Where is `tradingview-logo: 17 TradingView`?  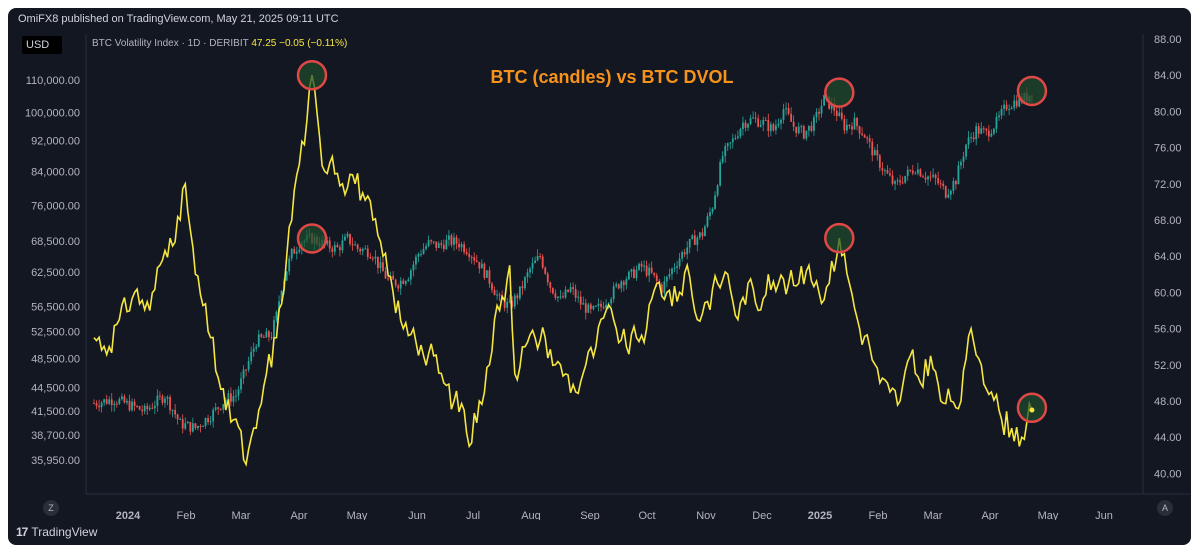
tradingview-logo: 17 TradingView is located at coordinates (56, 532).